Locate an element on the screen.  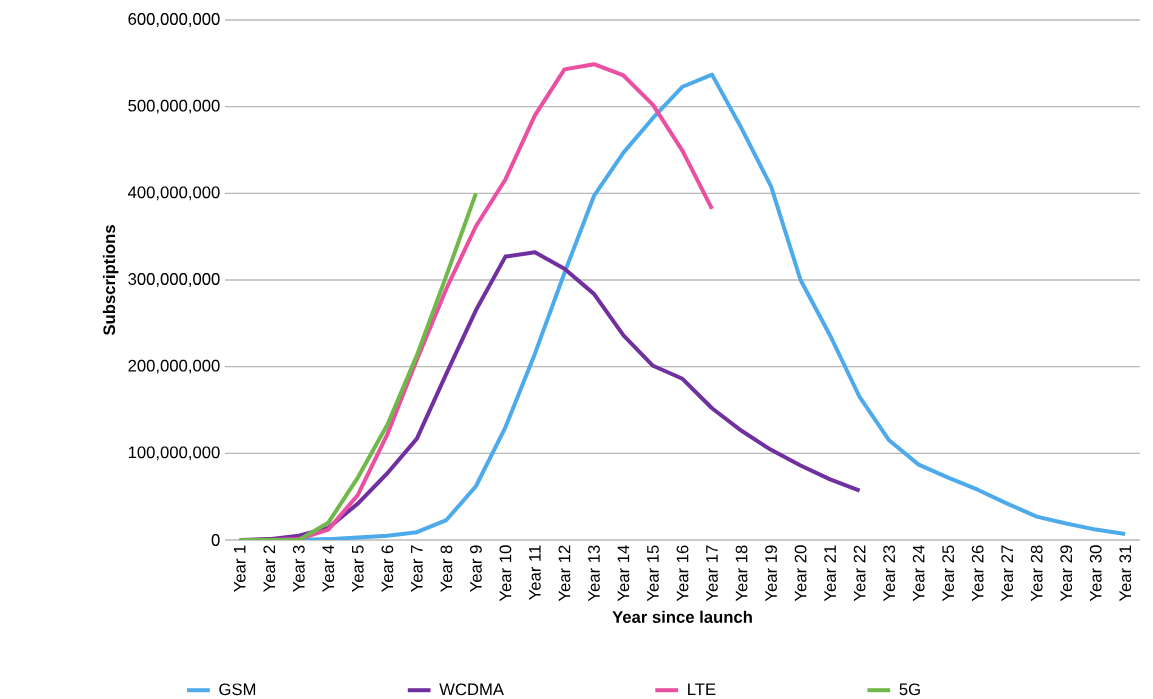
legend-label: 5G is located at coordinates (909, 689).